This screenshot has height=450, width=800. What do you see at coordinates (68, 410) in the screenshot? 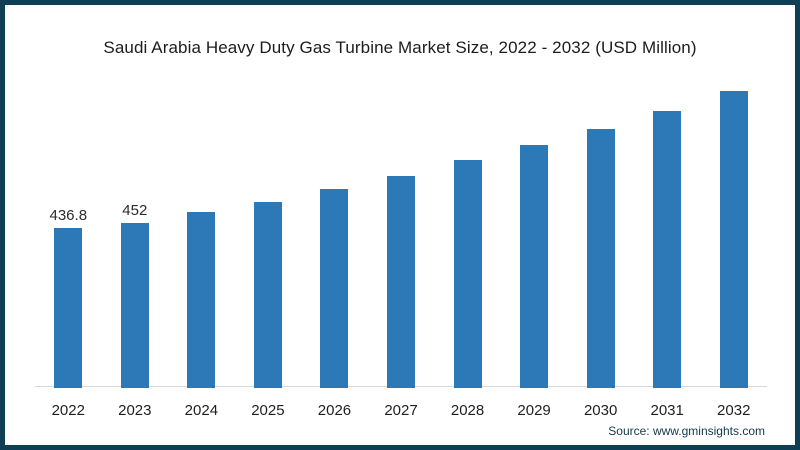
I see `x-axis-tick-label: 2022` at bounding box center [68, 410].